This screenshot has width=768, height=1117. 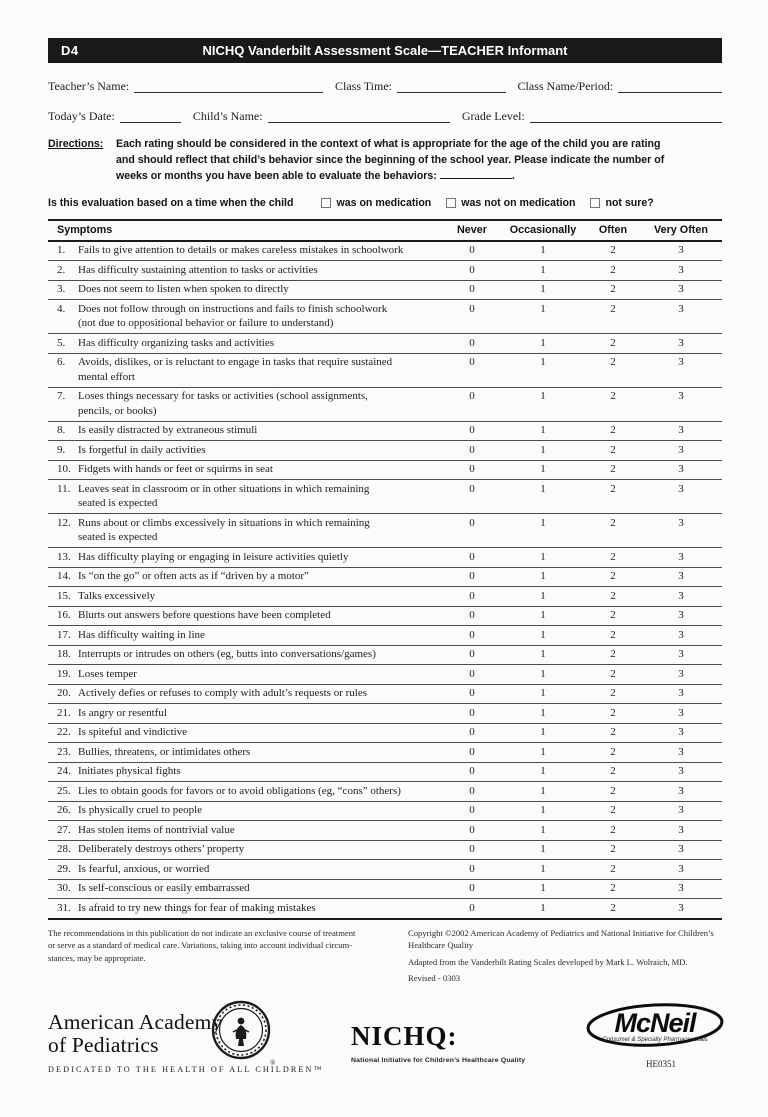 What do you see at coordinates (625, 116) in the screenshot?
I see `grade-level-field` at bounding box center [625, 116].